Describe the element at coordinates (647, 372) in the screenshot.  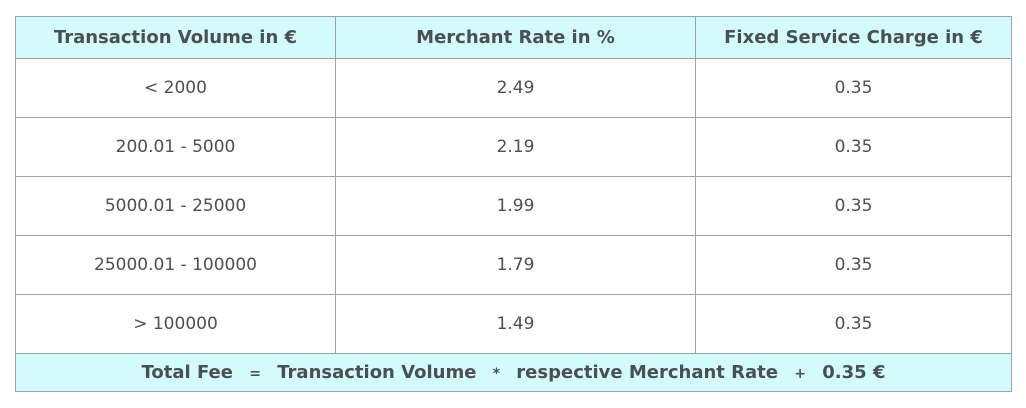
I see `formula-merchant-rate: respective Merchant Rate` at that location.